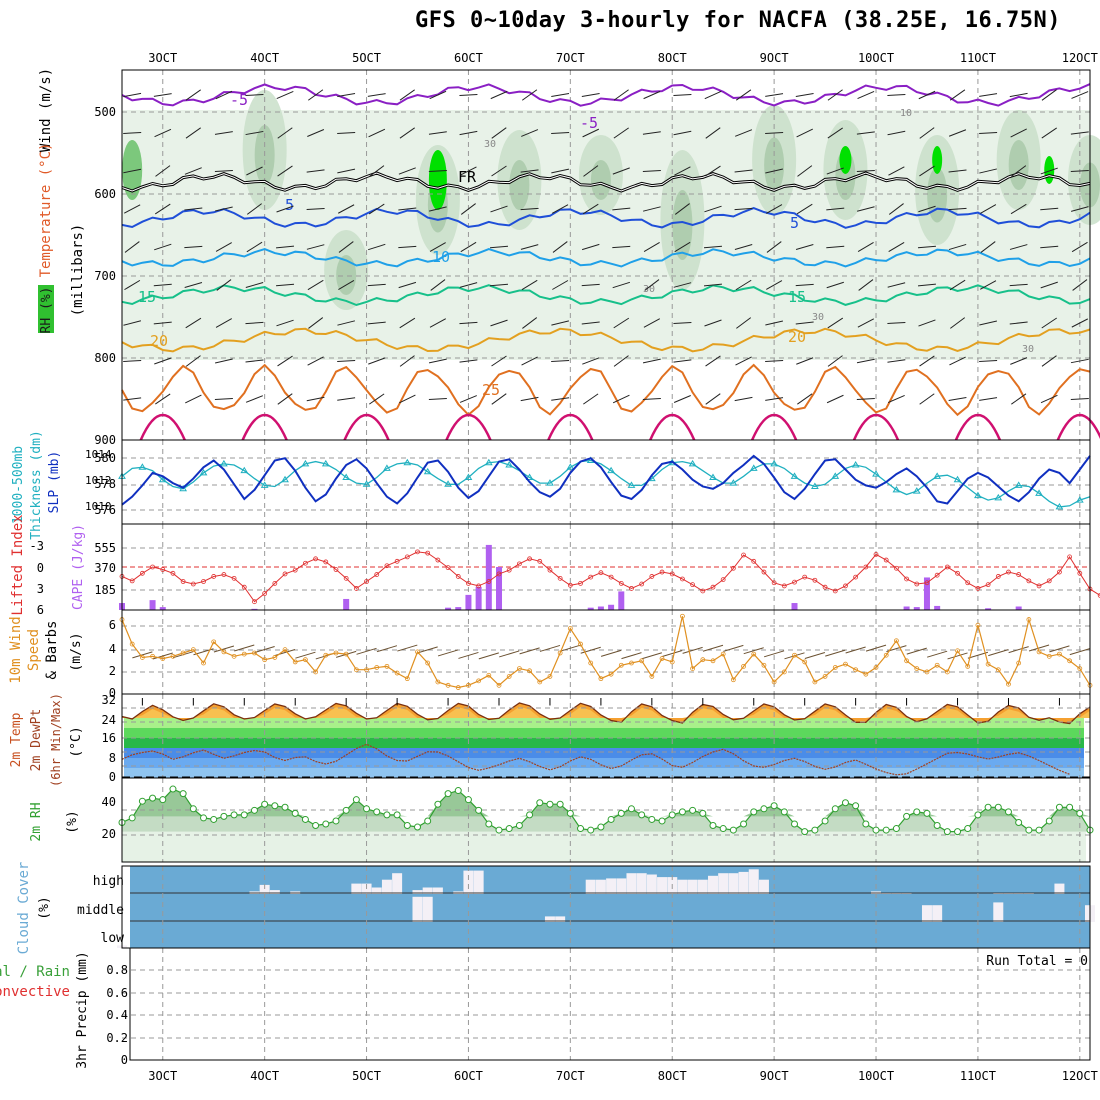 The height and width of the screenshot is (1100, 1100). I want to click on cape-lifted-panel, so click(609, 567).